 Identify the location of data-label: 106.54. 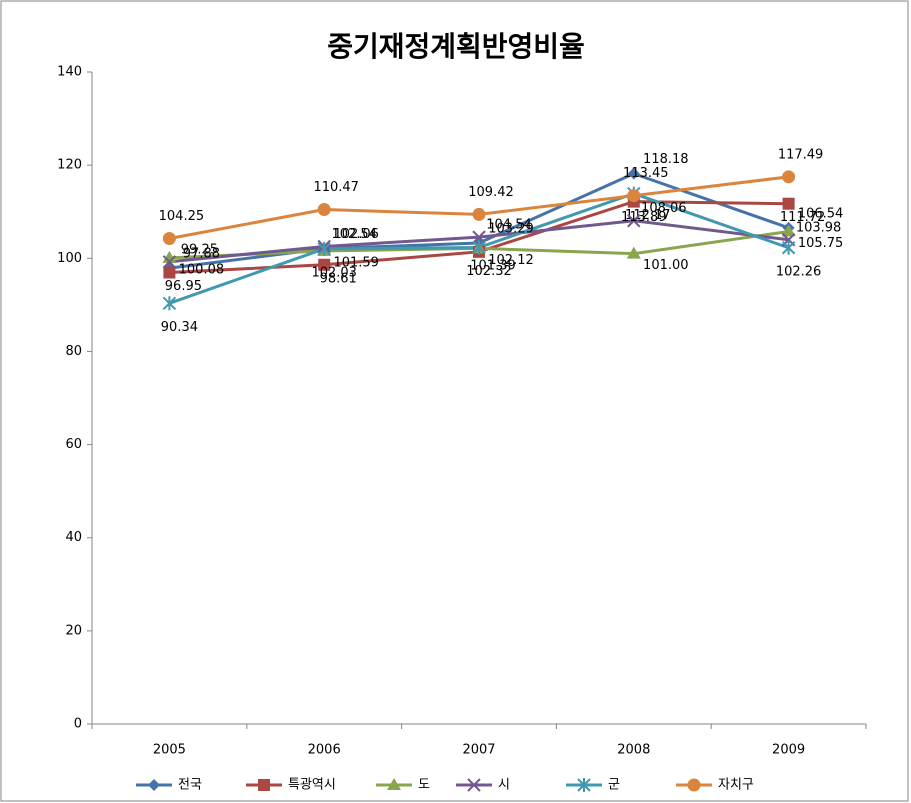
(821, 213).